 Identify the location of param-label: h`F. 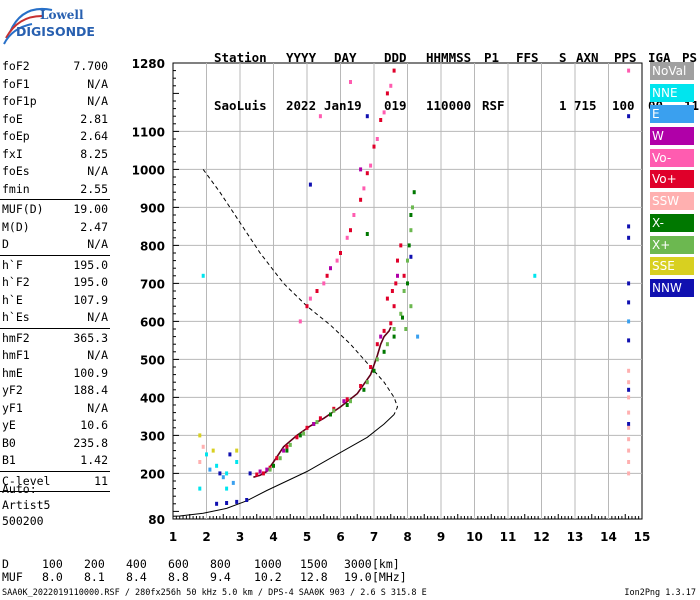
(12, 264).